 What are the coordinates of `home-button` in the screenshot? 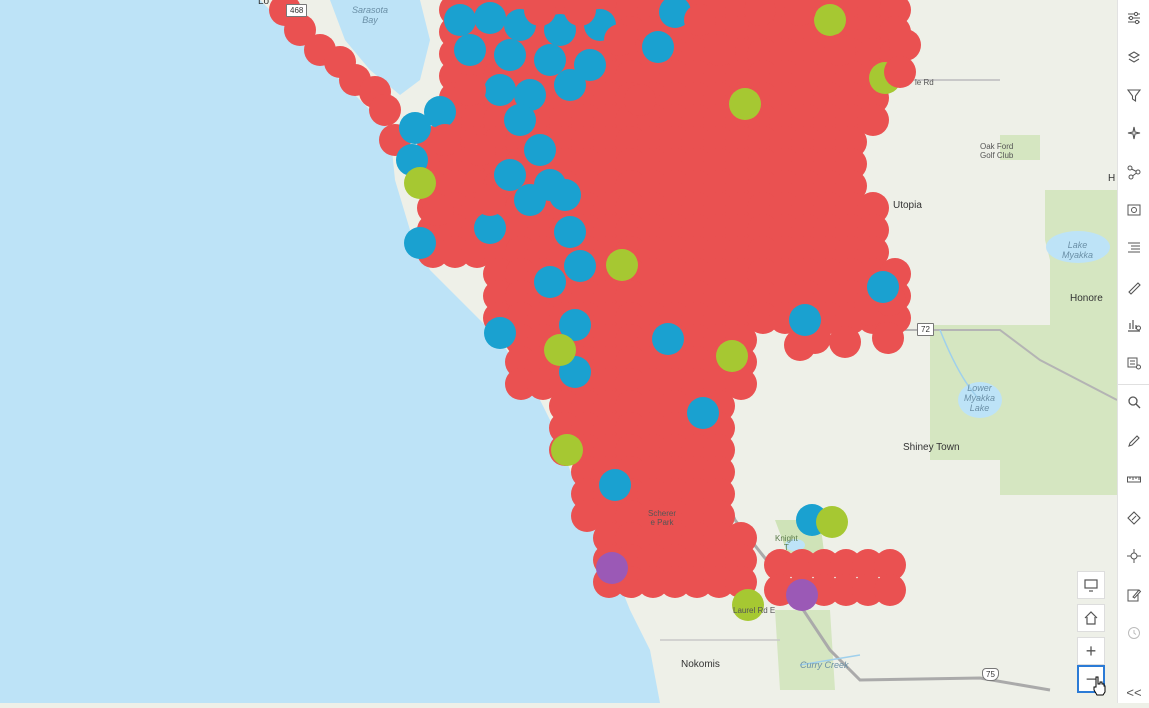 It's located at (1091, 618).